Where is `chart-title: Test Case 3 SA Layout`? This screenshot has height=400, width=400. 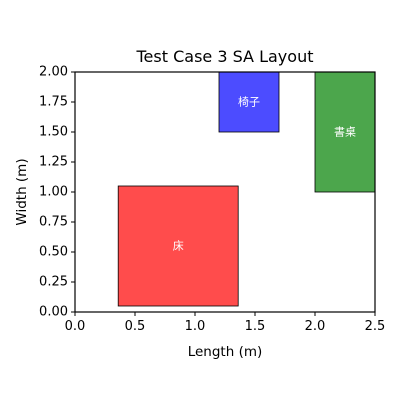 chart-title: Test Case 3 SA Layout is located at coordinates (225, 56).